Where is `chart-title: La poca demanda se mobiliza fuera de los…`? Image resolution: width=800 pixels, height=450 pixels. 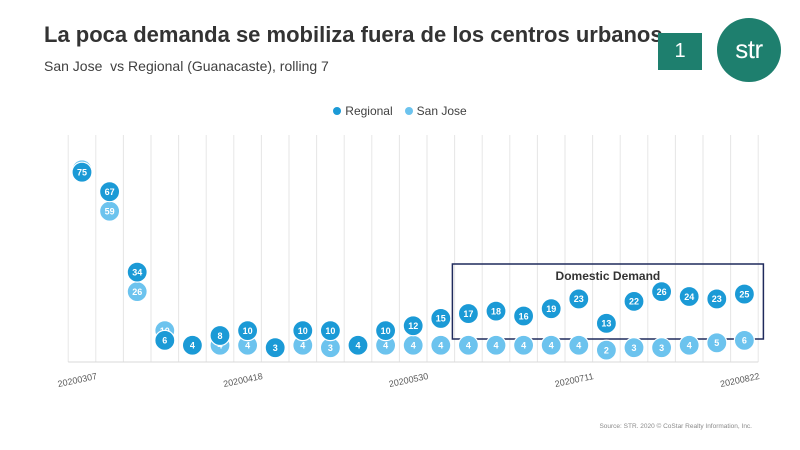 chart-title: La poca demanda se mobiliza fuera de los… is located at coordinates (353, 34).